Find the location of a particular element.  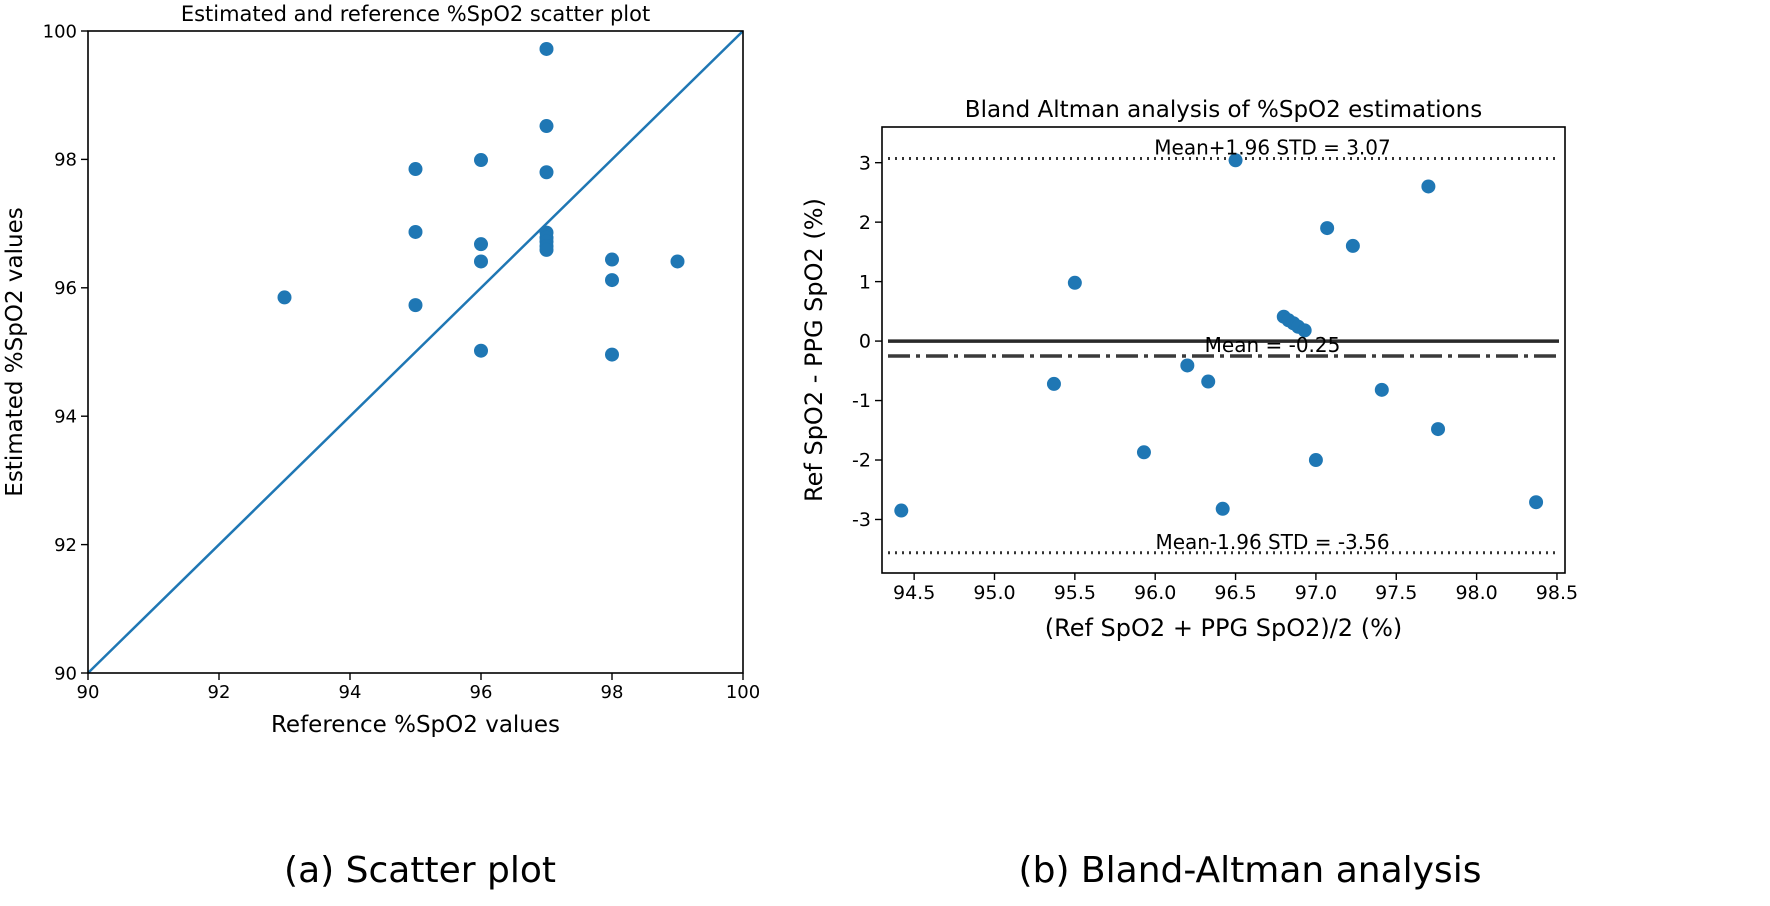

x-axis-label: (Ref SpO2 + PPG SpO2)/2 (%) is located at coordinates (1223, 628).